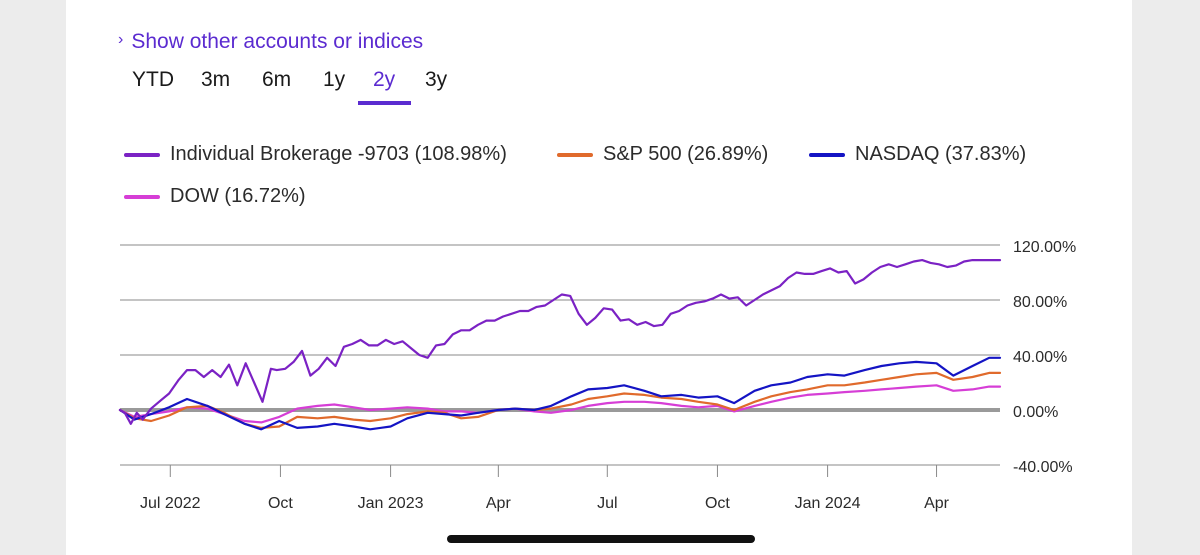 The height and width of the screenshot is (555, 1200). Describe the element at coordinates (334, 79) in the screenshot. I see `tab-1y: 1y` at that location.